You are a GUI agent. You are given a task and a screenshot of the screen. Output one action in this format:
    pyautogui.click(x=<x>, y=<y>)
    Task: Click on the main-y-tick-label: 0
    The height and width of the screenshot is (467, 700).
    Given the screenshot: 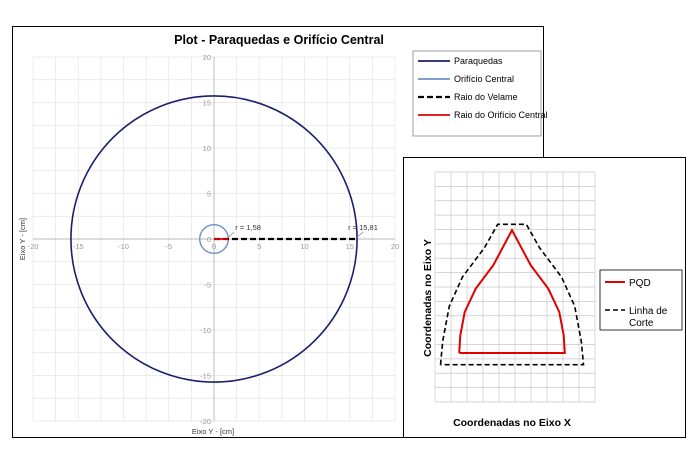 What is the action you would take?
    pyautogui.click(x=209, y=239)
    